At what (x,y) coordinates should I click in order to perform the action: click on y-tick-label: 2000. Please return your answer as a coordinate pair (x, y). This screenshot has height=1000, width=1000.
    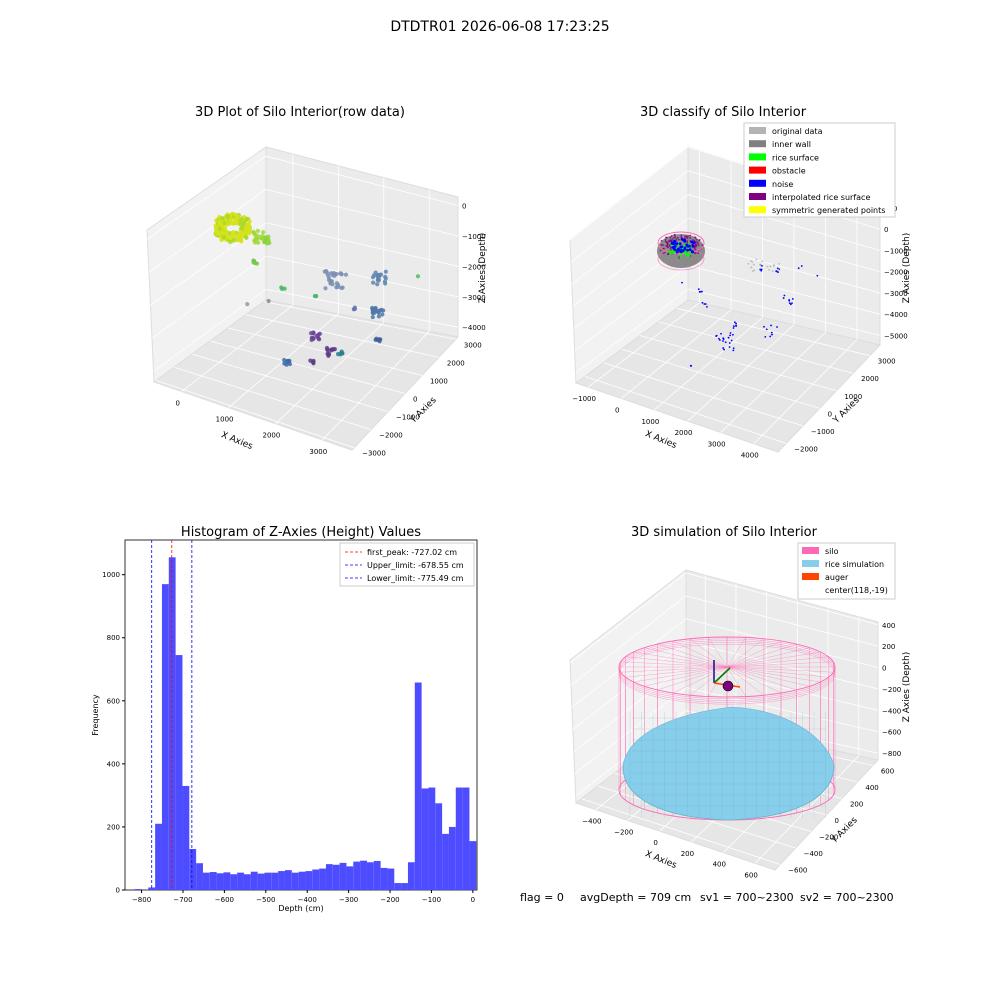
    Looking at the image, I should click on (456, 363).